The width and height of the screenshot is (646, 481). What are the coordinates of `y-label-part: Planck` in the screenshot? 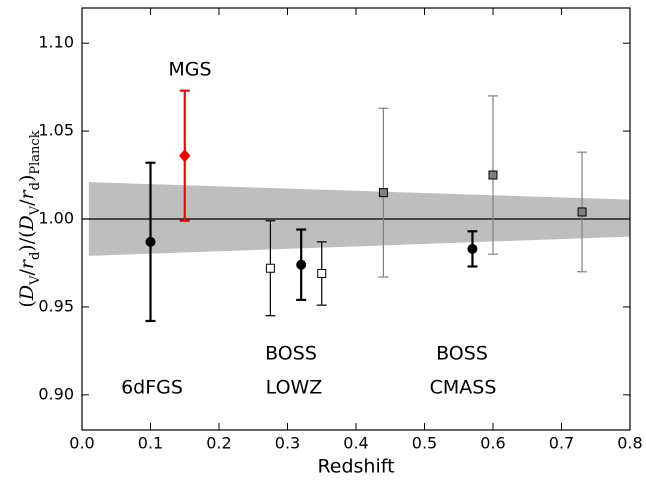 It's located at (35, 152).